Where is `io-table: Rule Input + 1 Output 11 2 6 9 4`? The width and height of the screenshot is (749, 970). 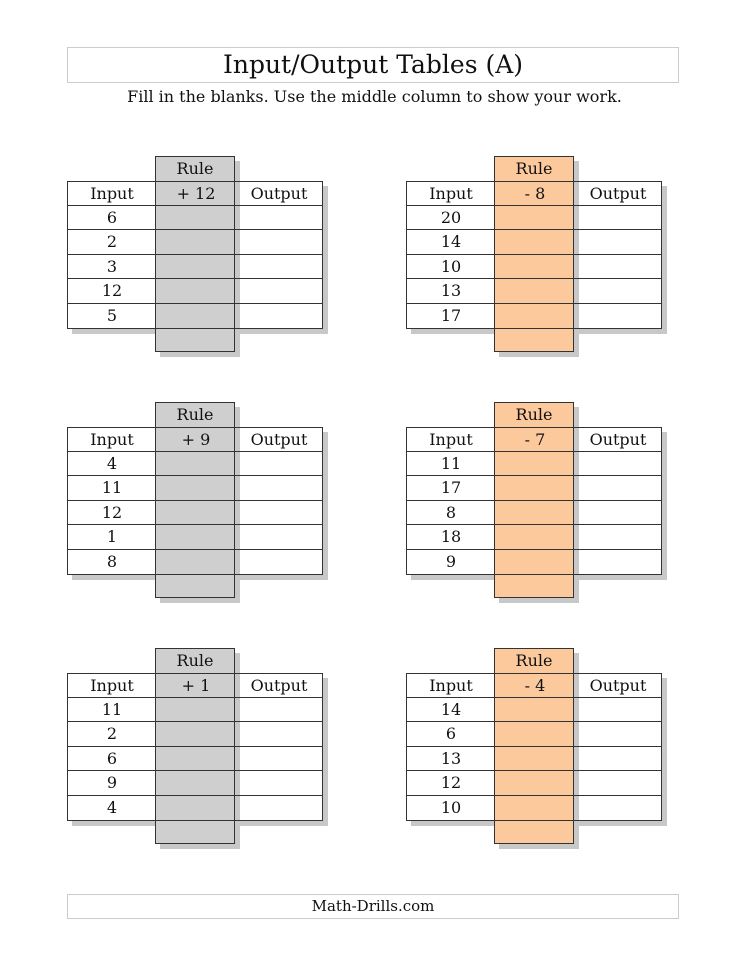
io-table: Rule Input + 1 Output 11 2 6 9 4 is located at coordinates (202, 750).